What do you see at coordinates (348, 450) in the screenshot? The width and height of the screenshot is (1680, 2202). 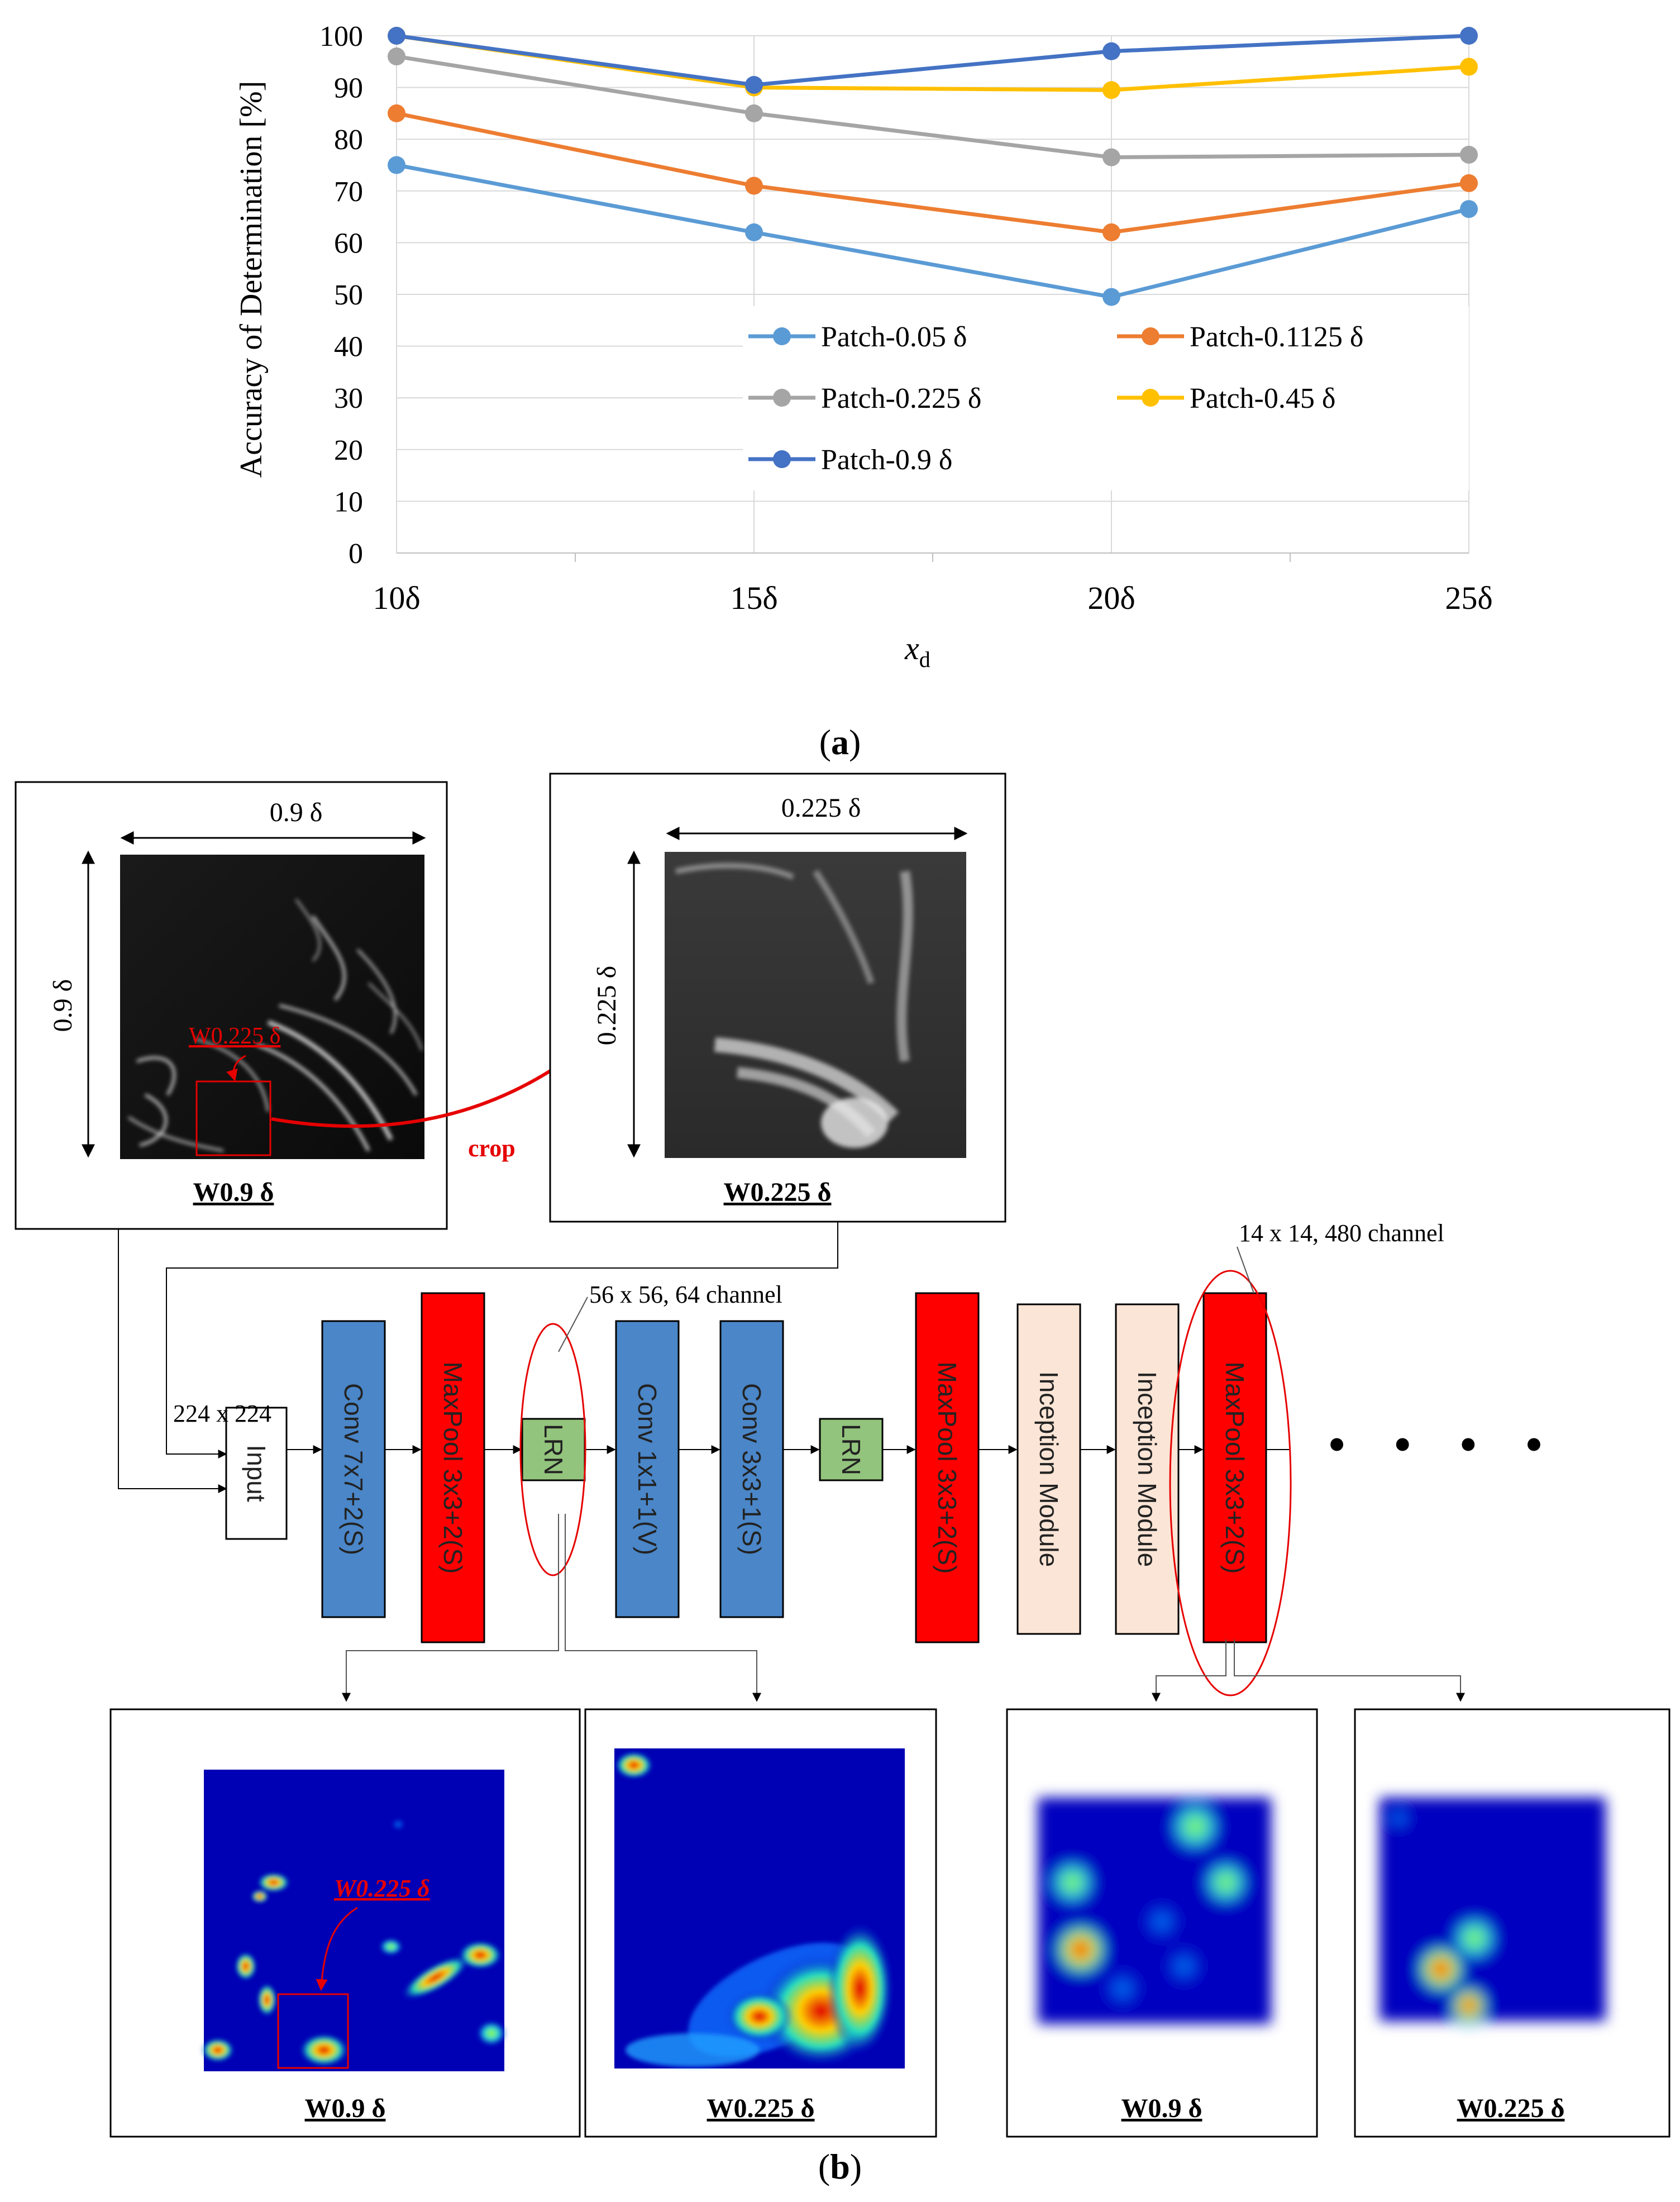 I see `y-tick-label: 20` at bounding box center [348, 450].